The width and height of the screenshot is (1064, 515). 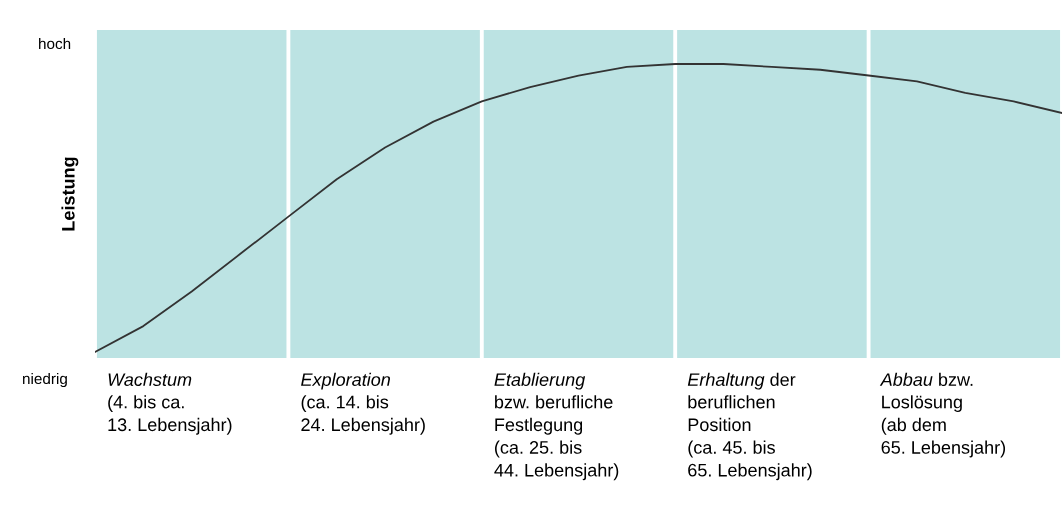 I want to click on text: Exploration (ca. 14. bis 24. Lebensjahr), so click(x=363, y=403).